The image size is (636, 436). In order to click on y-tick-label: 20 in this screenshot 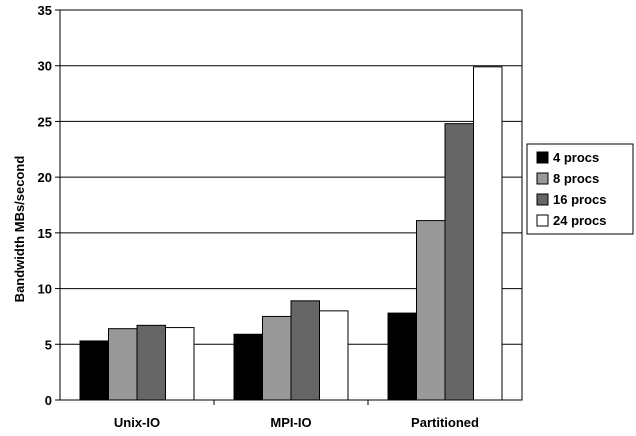, I will do `click(45, 177)`.